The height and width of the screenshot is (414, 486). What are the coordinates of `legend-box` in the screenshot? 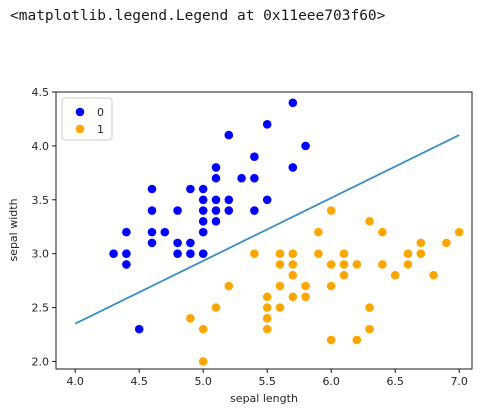 It's located at (87, 119).